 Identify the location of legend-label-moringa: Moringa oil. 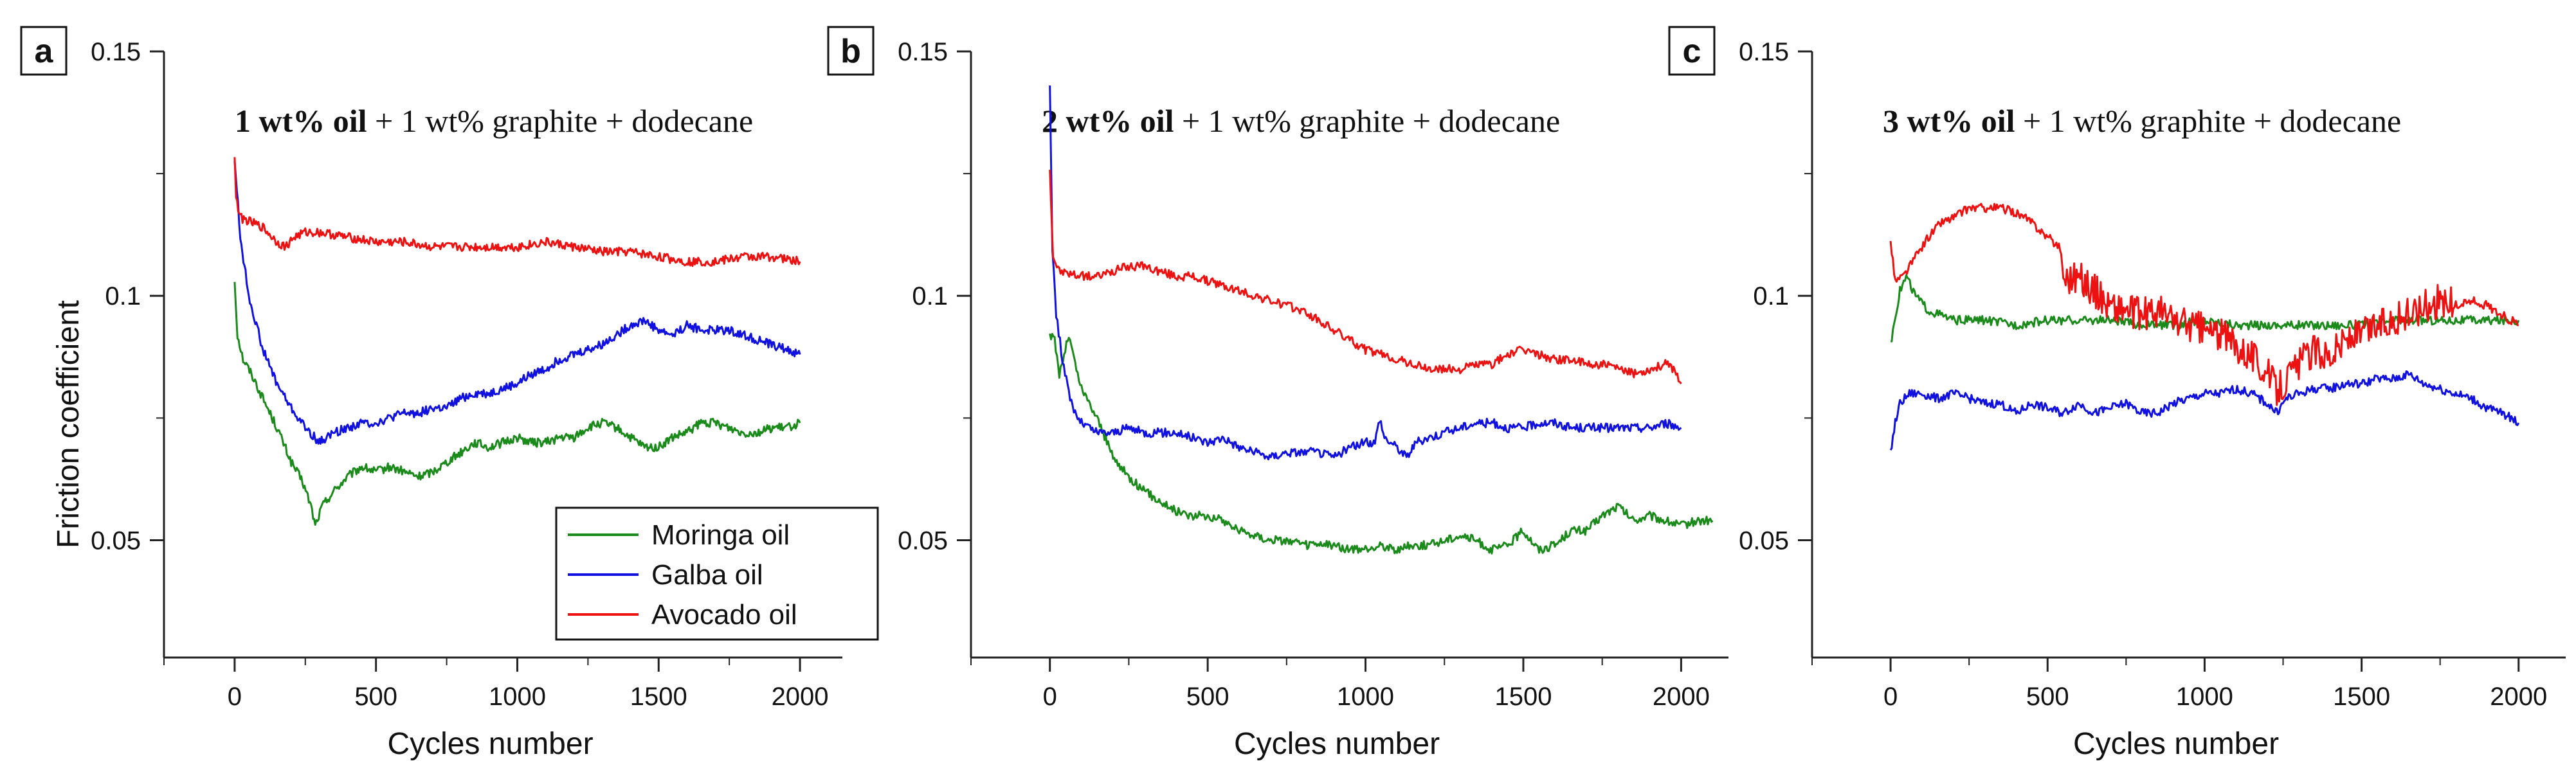
(720, 535).